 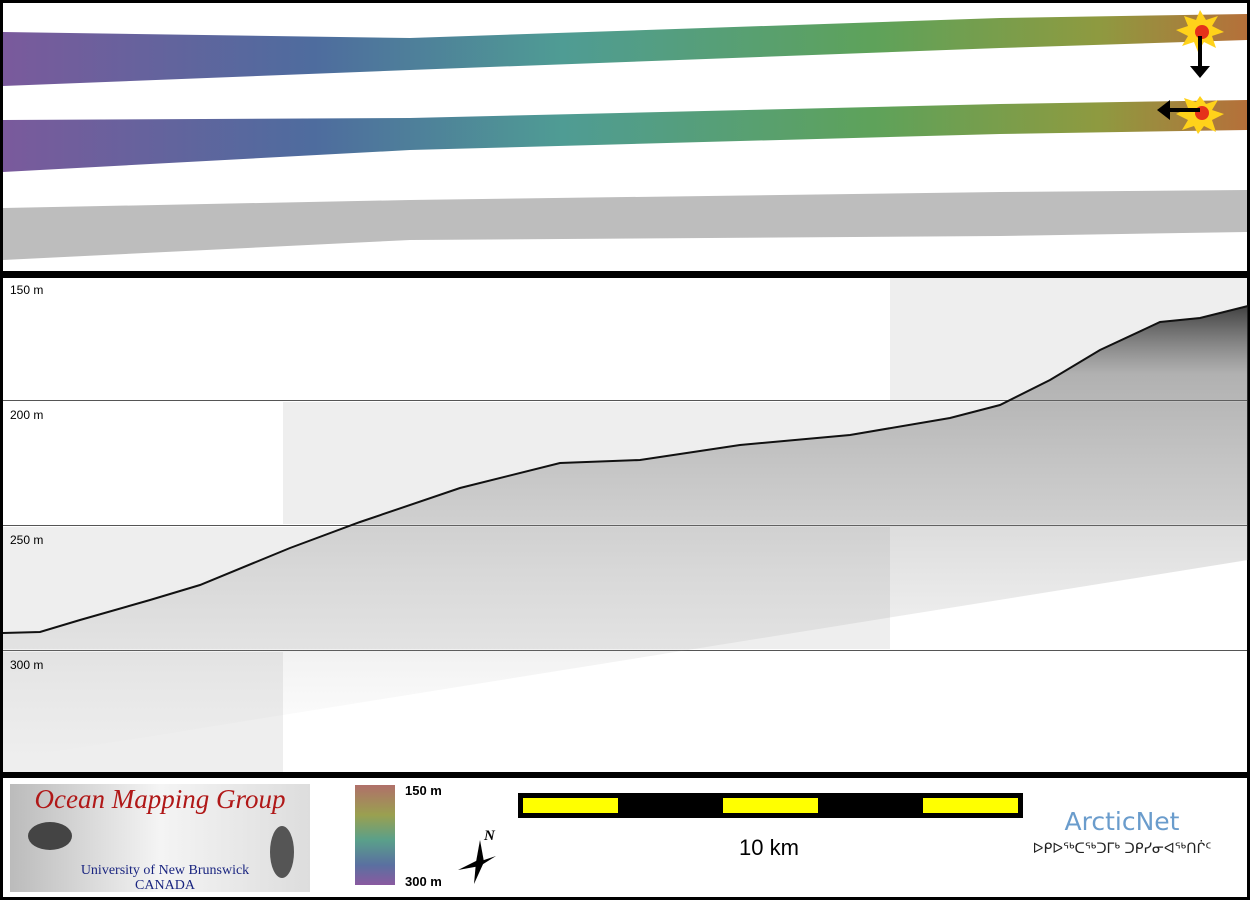 What do you see at coordinates (489, 836) in the screenshot?
I see `north-label: N` at bounding box center [489, 836].